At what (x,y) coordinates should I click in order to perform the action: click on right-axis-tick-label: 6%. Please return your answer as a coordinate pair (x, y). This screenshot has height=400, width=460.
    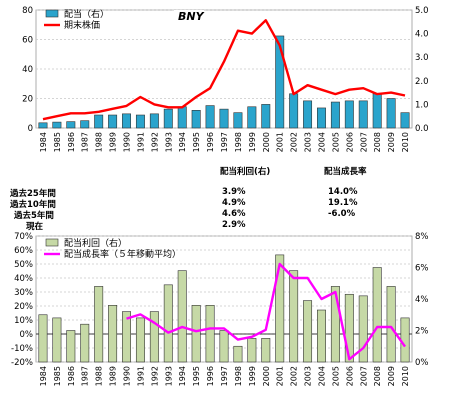
    Looking at the image, I should click on (422, 269).